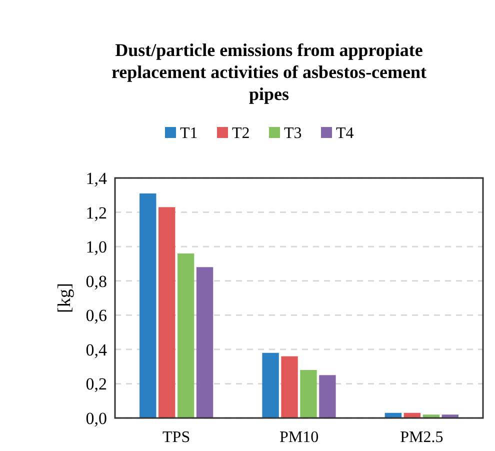  I want to click on x-tick-label: TPS, so click(176, 437).